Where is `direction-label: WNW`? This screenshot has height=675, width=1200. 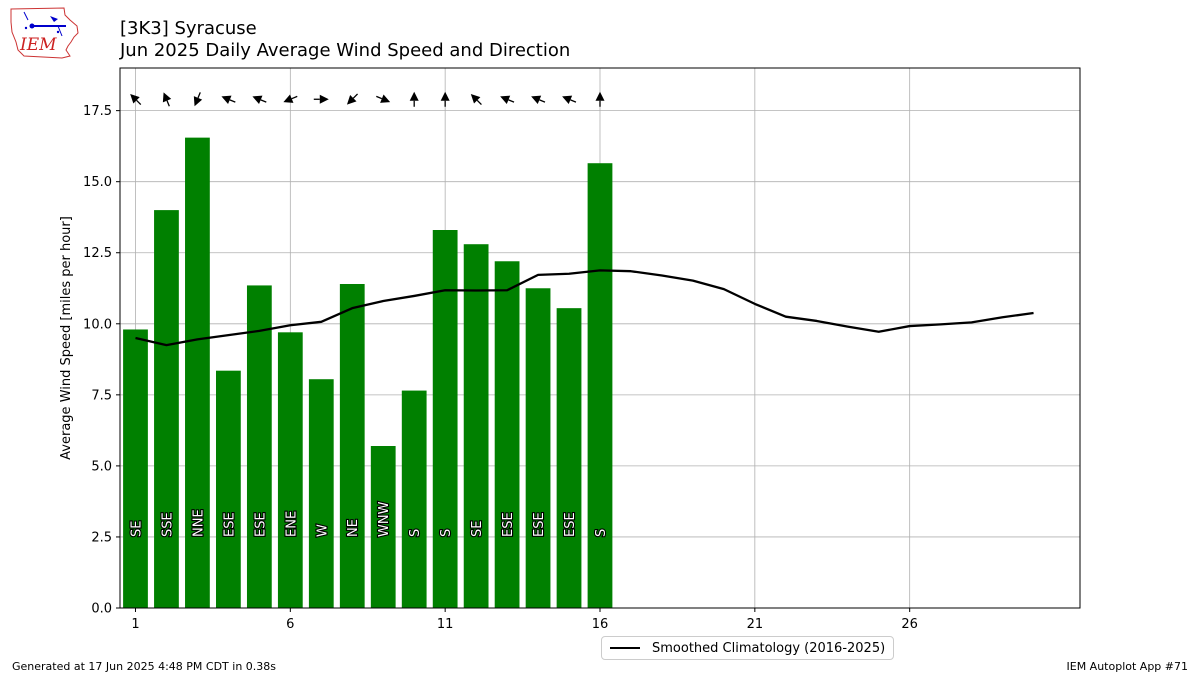 direction-label: WNW is located at coordinates (384, 519).